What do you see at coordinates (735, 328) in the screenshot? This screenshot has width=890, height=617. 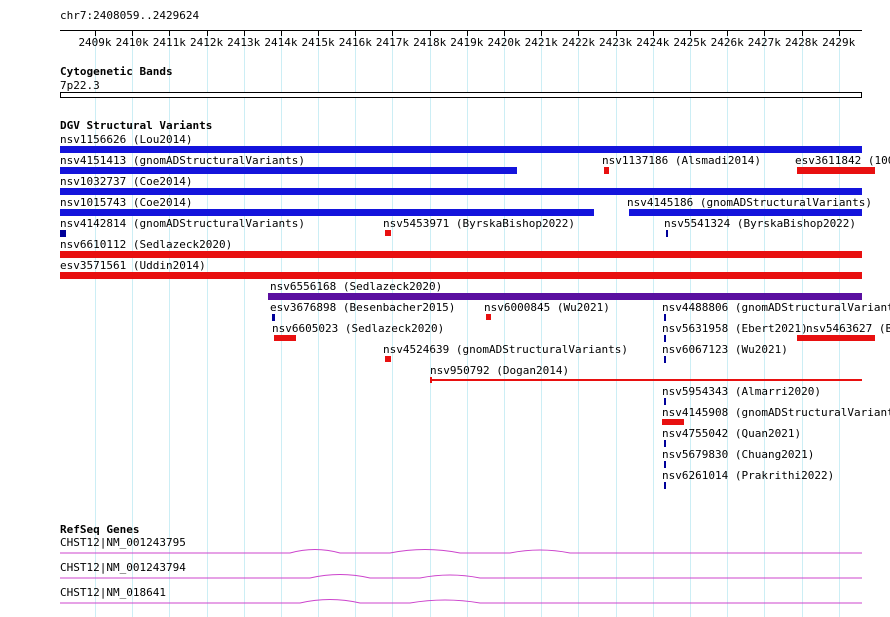 I see `variant-label: nsv5631958 (Ebert2021)` at bounding box center [735, 328].